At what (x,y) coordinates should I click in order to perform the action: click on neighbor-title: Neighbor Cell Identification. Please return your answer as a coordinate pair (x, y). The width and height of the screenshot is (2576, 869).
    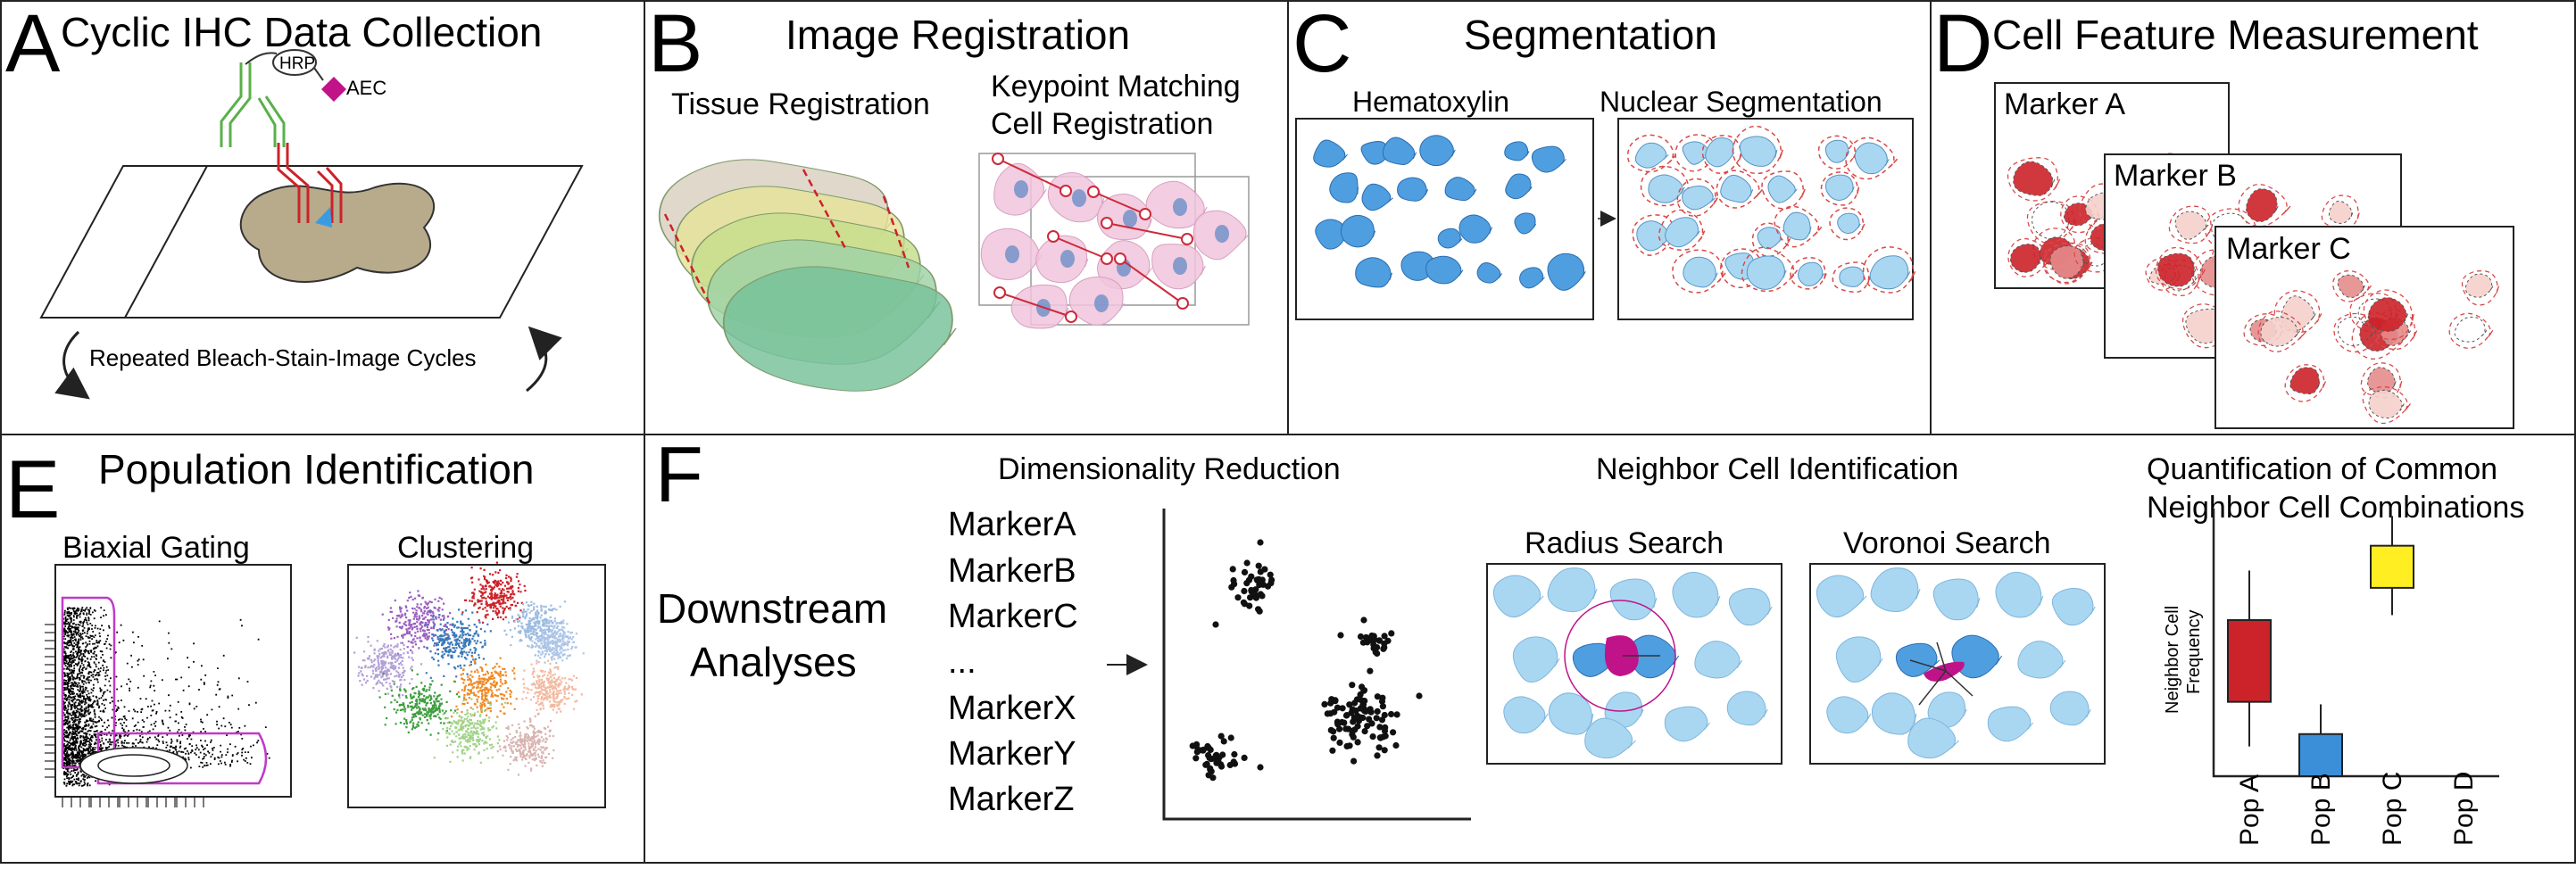
    Looking at the image, I should click on (1777, 469).